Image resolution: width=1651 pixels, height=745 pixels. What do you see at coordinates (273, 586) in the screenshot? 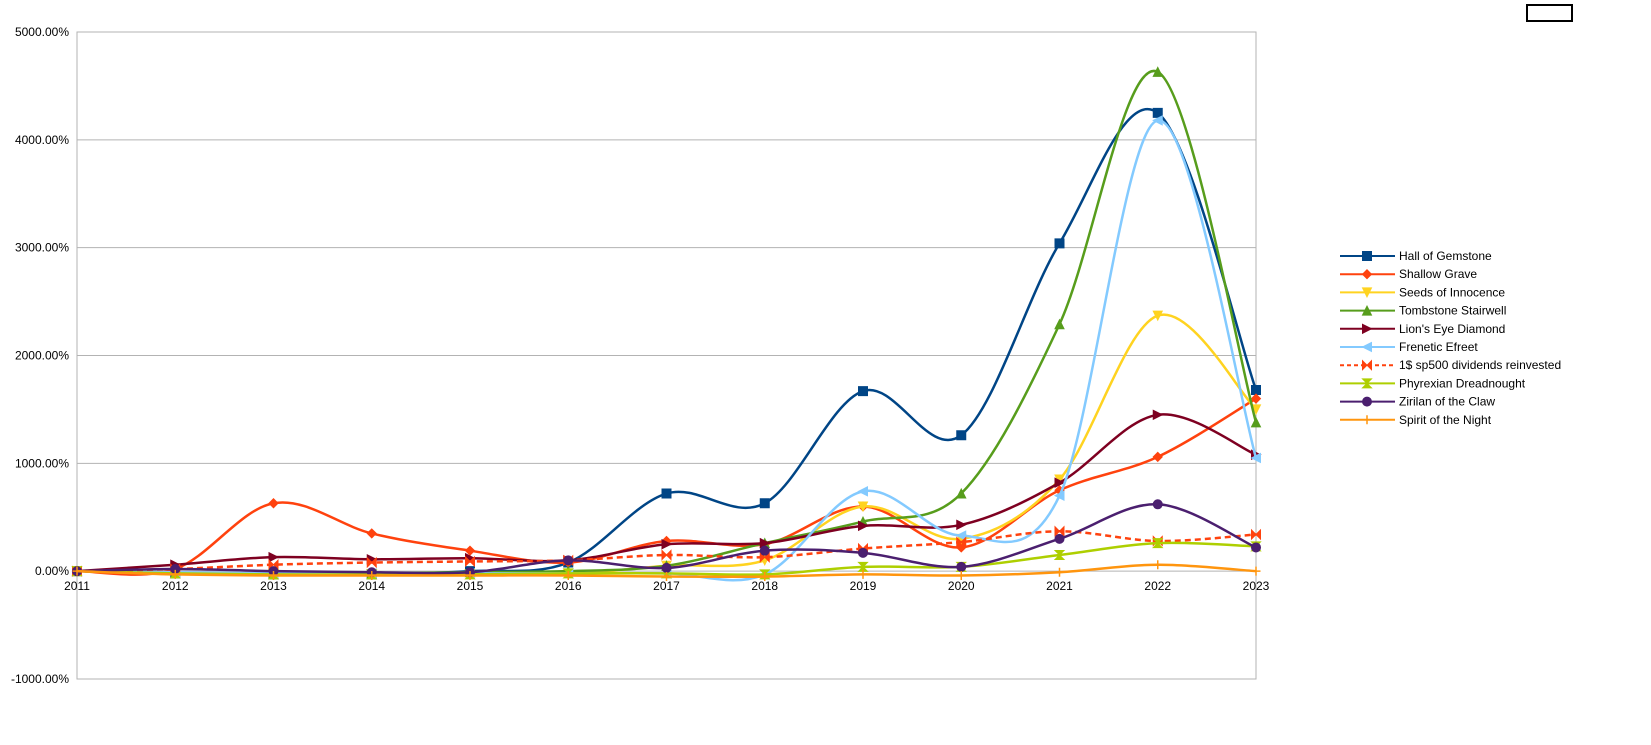
I see `x-tick-label: 2013` at bounding box center [273, 586].